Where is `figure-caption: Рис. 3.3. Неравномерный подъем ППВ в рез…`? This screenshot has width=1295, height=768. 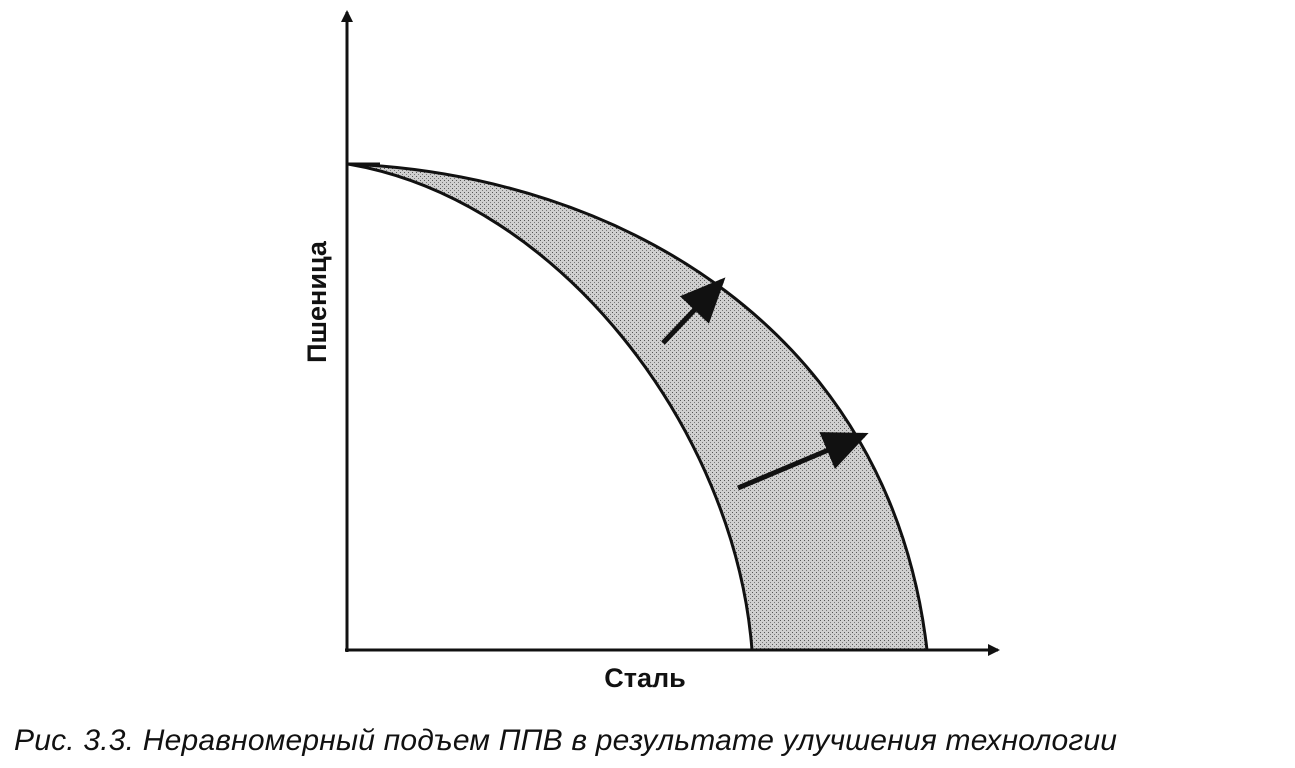 figure-caption: Рис. 3.3. Неравномерный подъем ППВ в рез… is located at coordinates (566, 740).